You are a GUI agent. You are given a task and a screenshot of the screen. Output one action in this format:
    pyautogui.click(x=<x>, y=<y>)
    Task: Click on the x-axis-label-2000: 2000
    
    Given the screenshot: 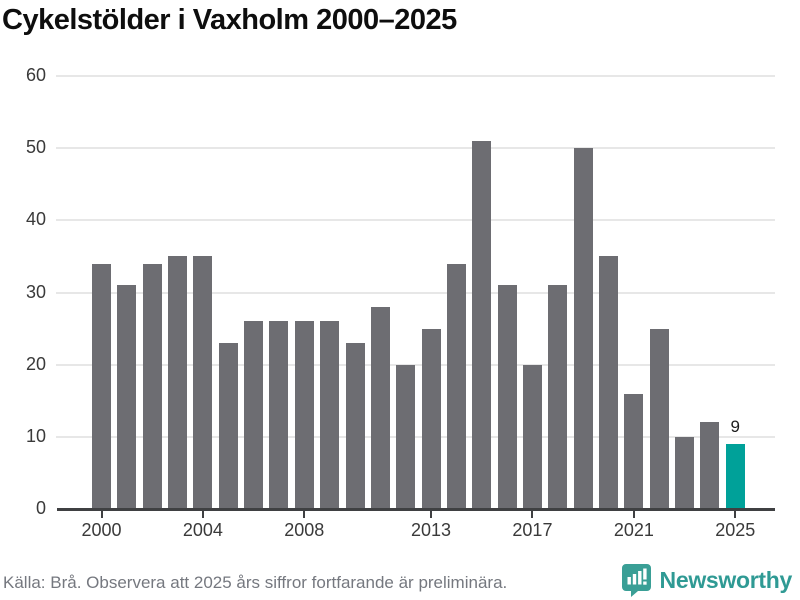 What is the action you would take?
    pyautogui.click(x=101, y=530)
    